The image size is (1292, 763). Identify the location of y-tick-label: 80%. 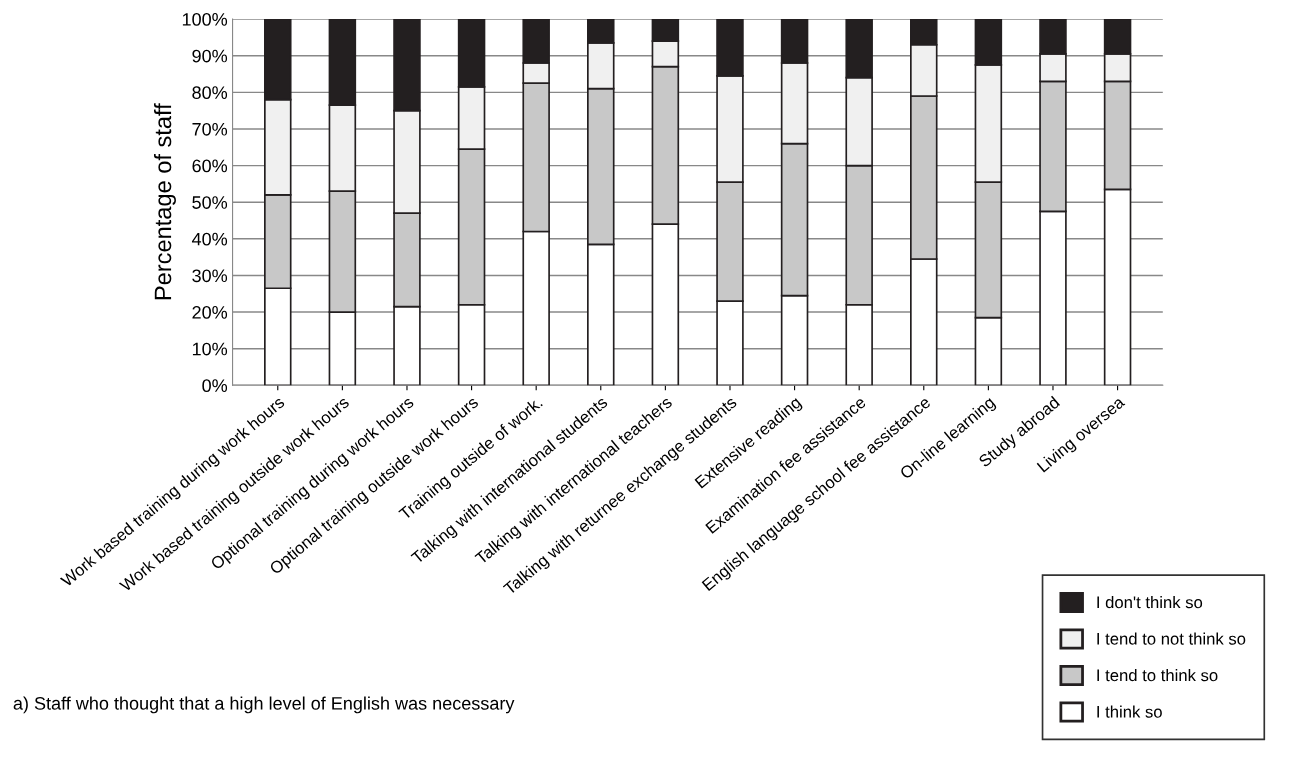
(210, 93).